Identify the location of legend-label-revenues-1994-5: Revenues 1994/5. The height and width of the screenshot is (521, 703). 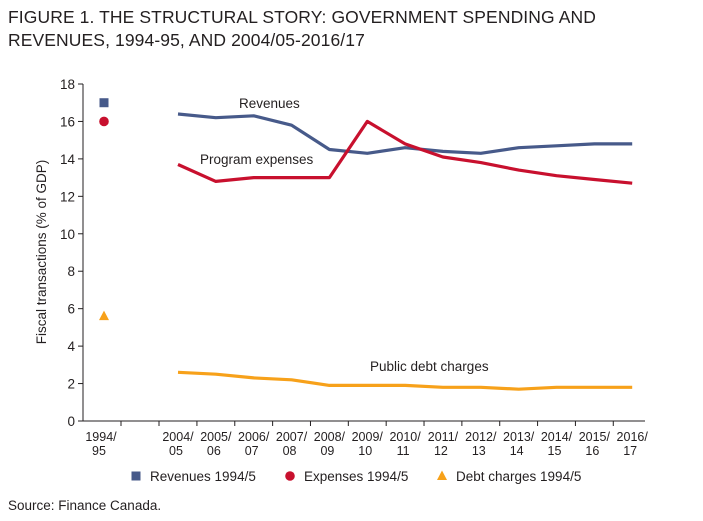
(203, 476).